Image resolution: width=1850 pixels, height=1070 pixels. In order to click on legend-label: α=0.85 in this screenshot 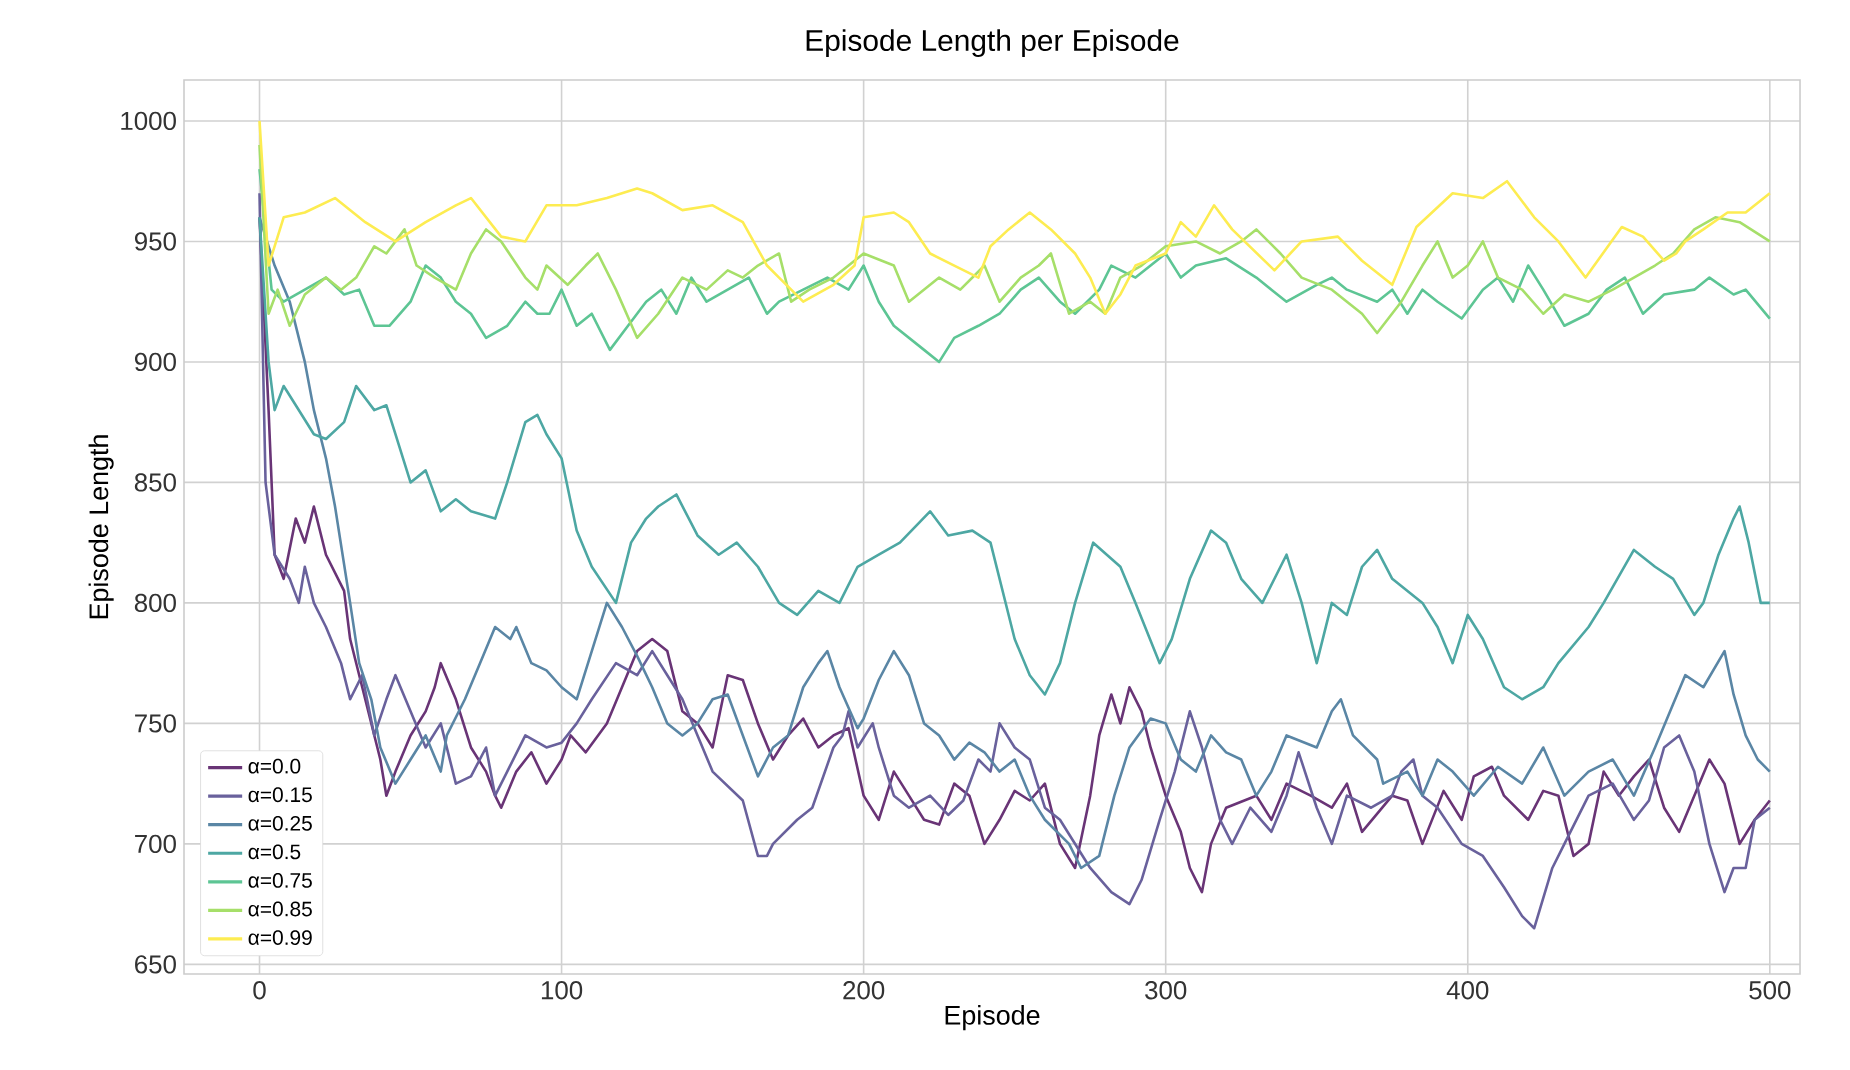, I will do `click(280, 909)`.